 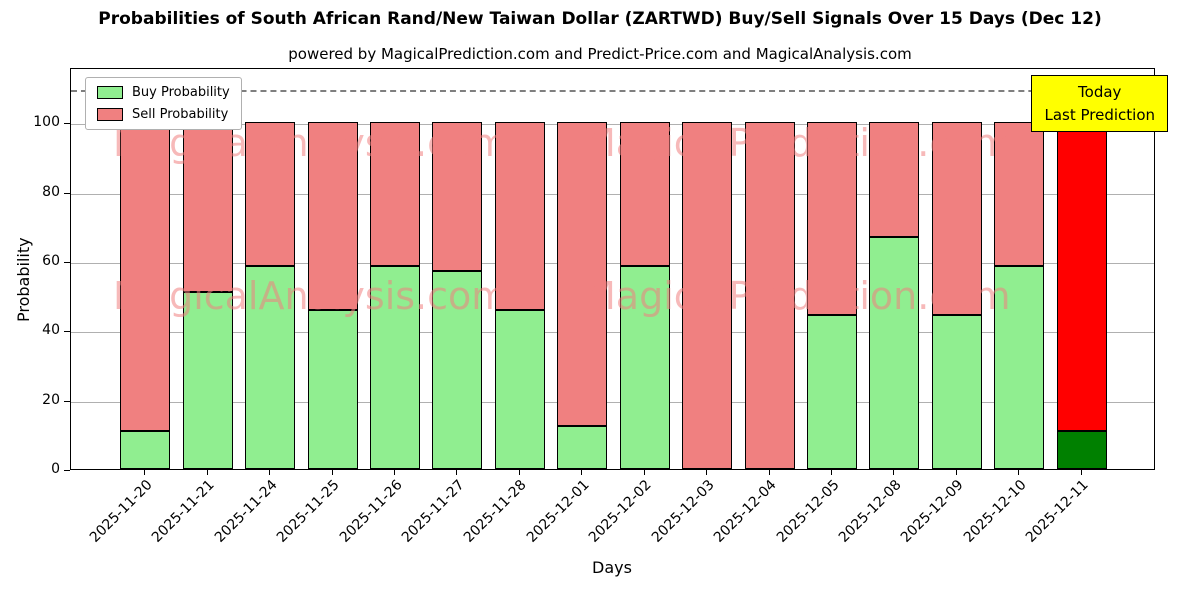 I want to click on x-tick-label: 2025-12-01, so click(x=558, y=511).